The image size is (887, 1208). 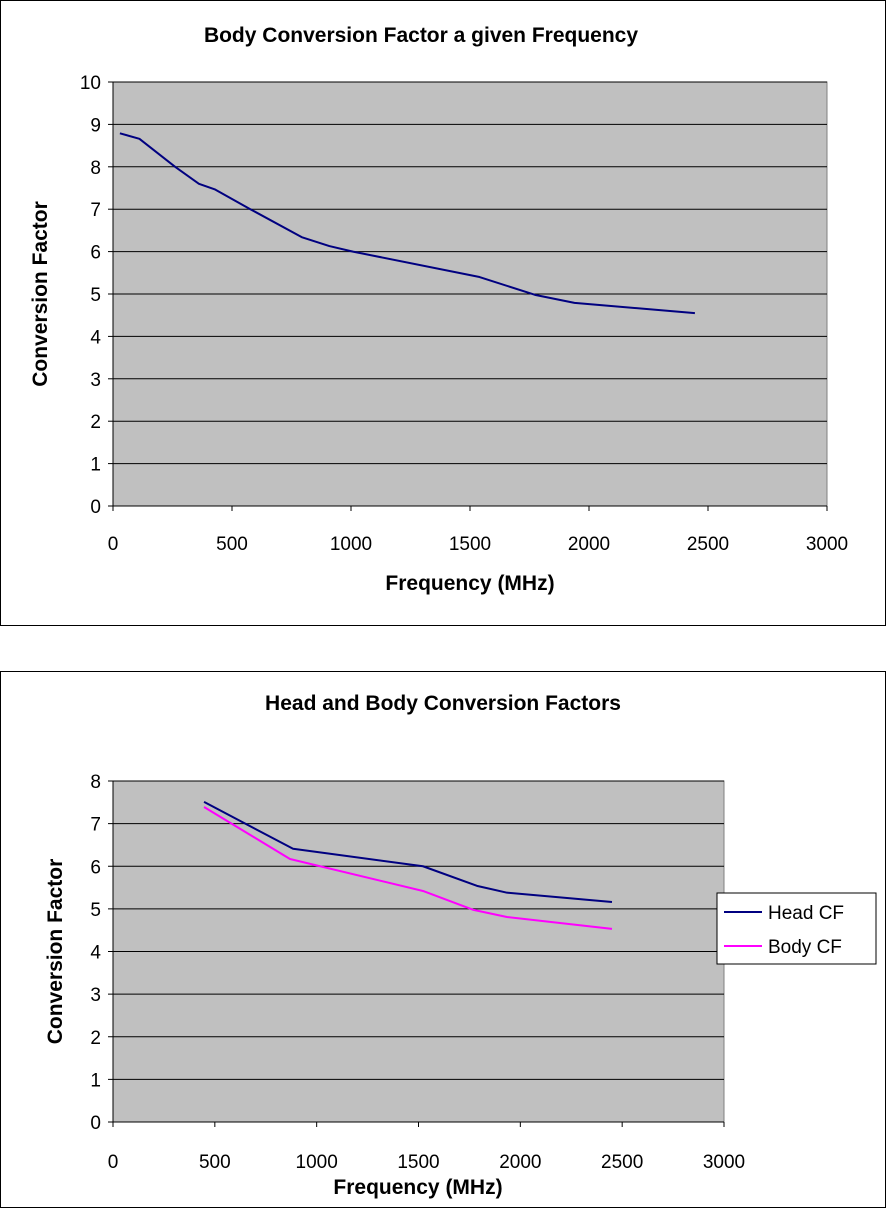 I want to click on y-tick-label: 10, so click(x=90, y=83).